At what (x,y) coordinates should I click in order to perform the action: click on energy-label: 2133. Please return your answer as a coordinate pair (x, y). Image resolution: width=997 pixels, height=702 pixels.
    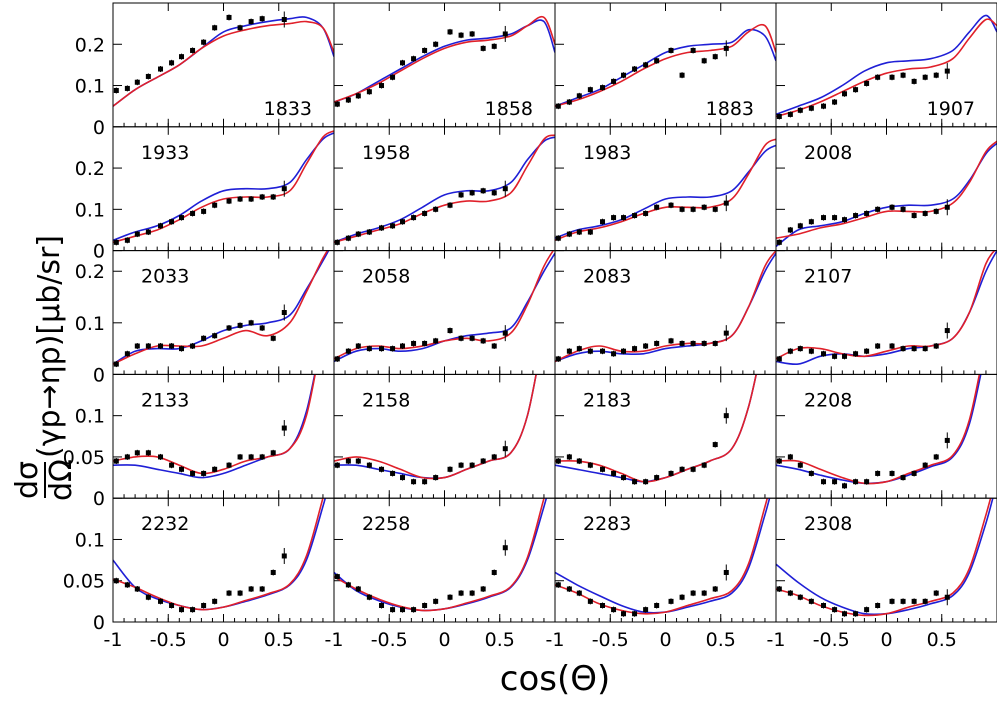
    Looking at the image, I should click on (165, 400).